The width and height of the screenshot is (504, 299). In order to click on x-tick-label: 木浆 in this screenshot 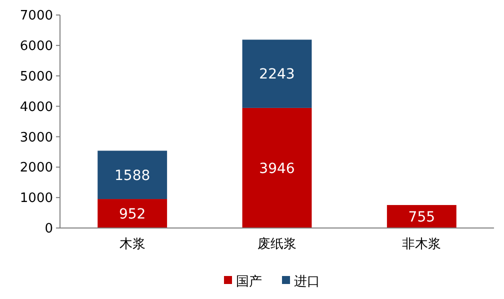, I will do `click(132, 244)`.